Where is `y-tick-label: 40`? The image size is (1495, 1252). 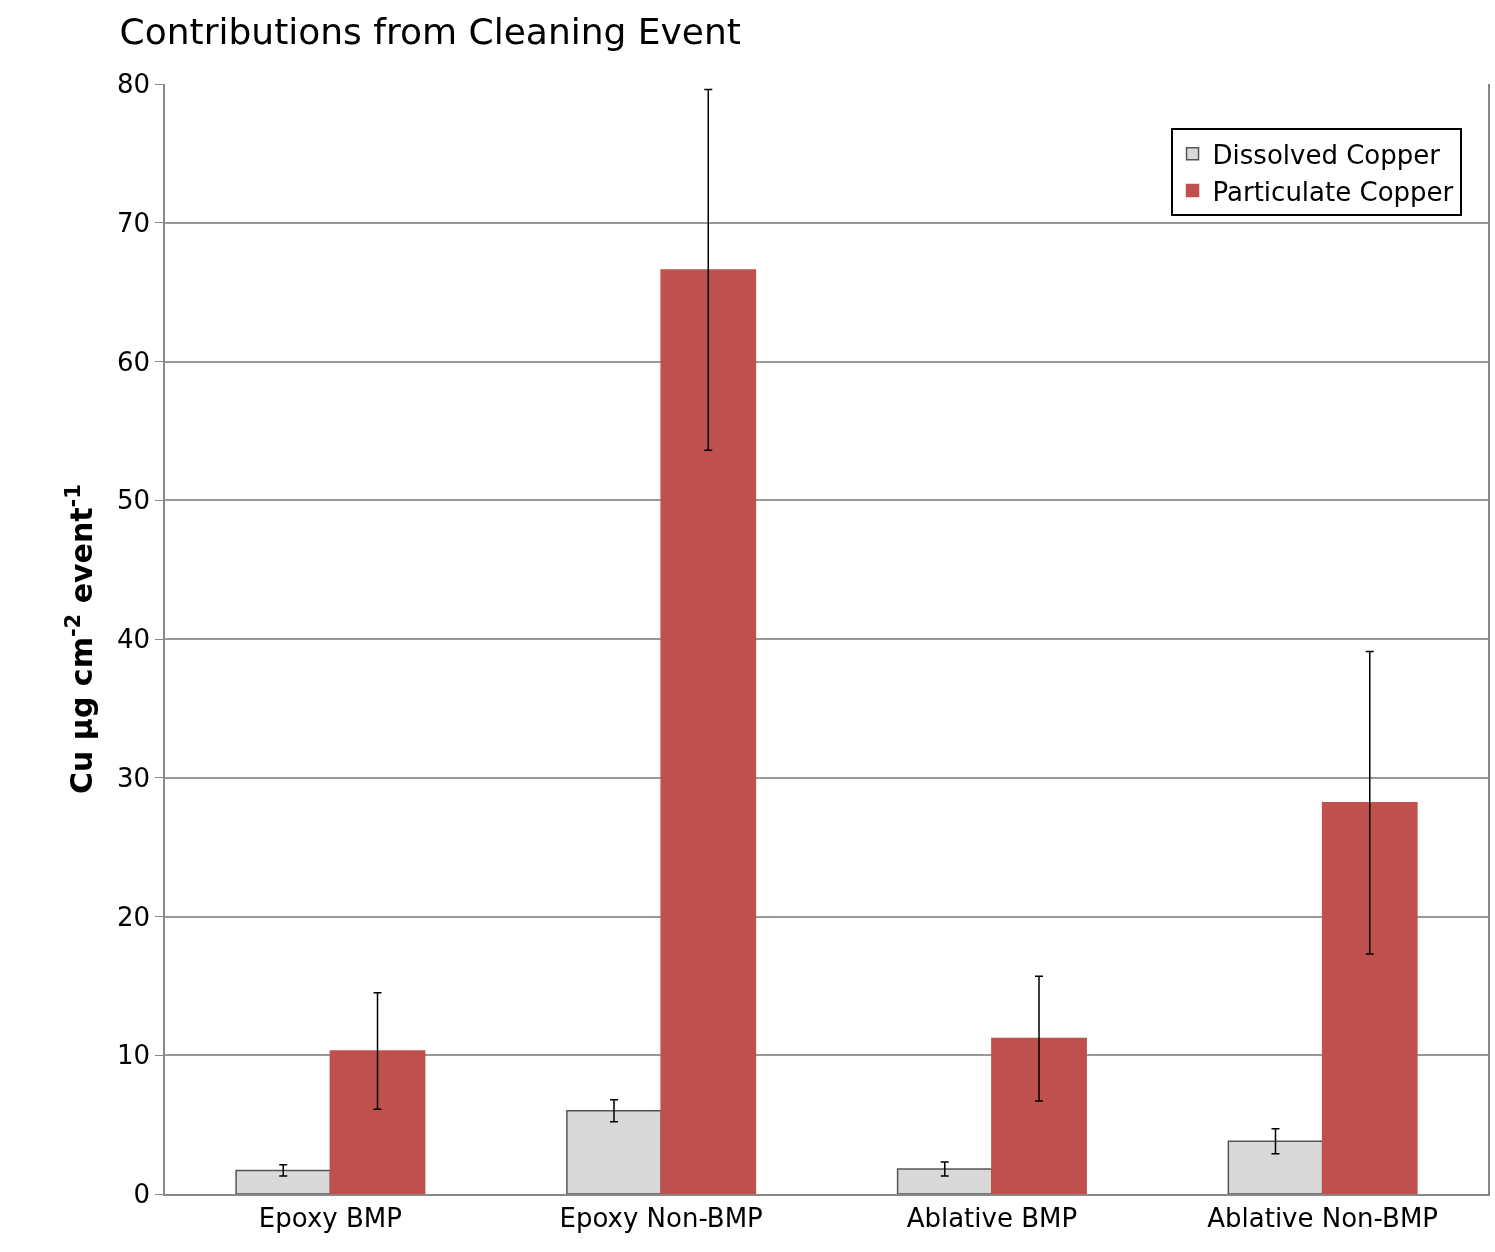
y-tick-label: 40 is located at coordinates (133, 639).